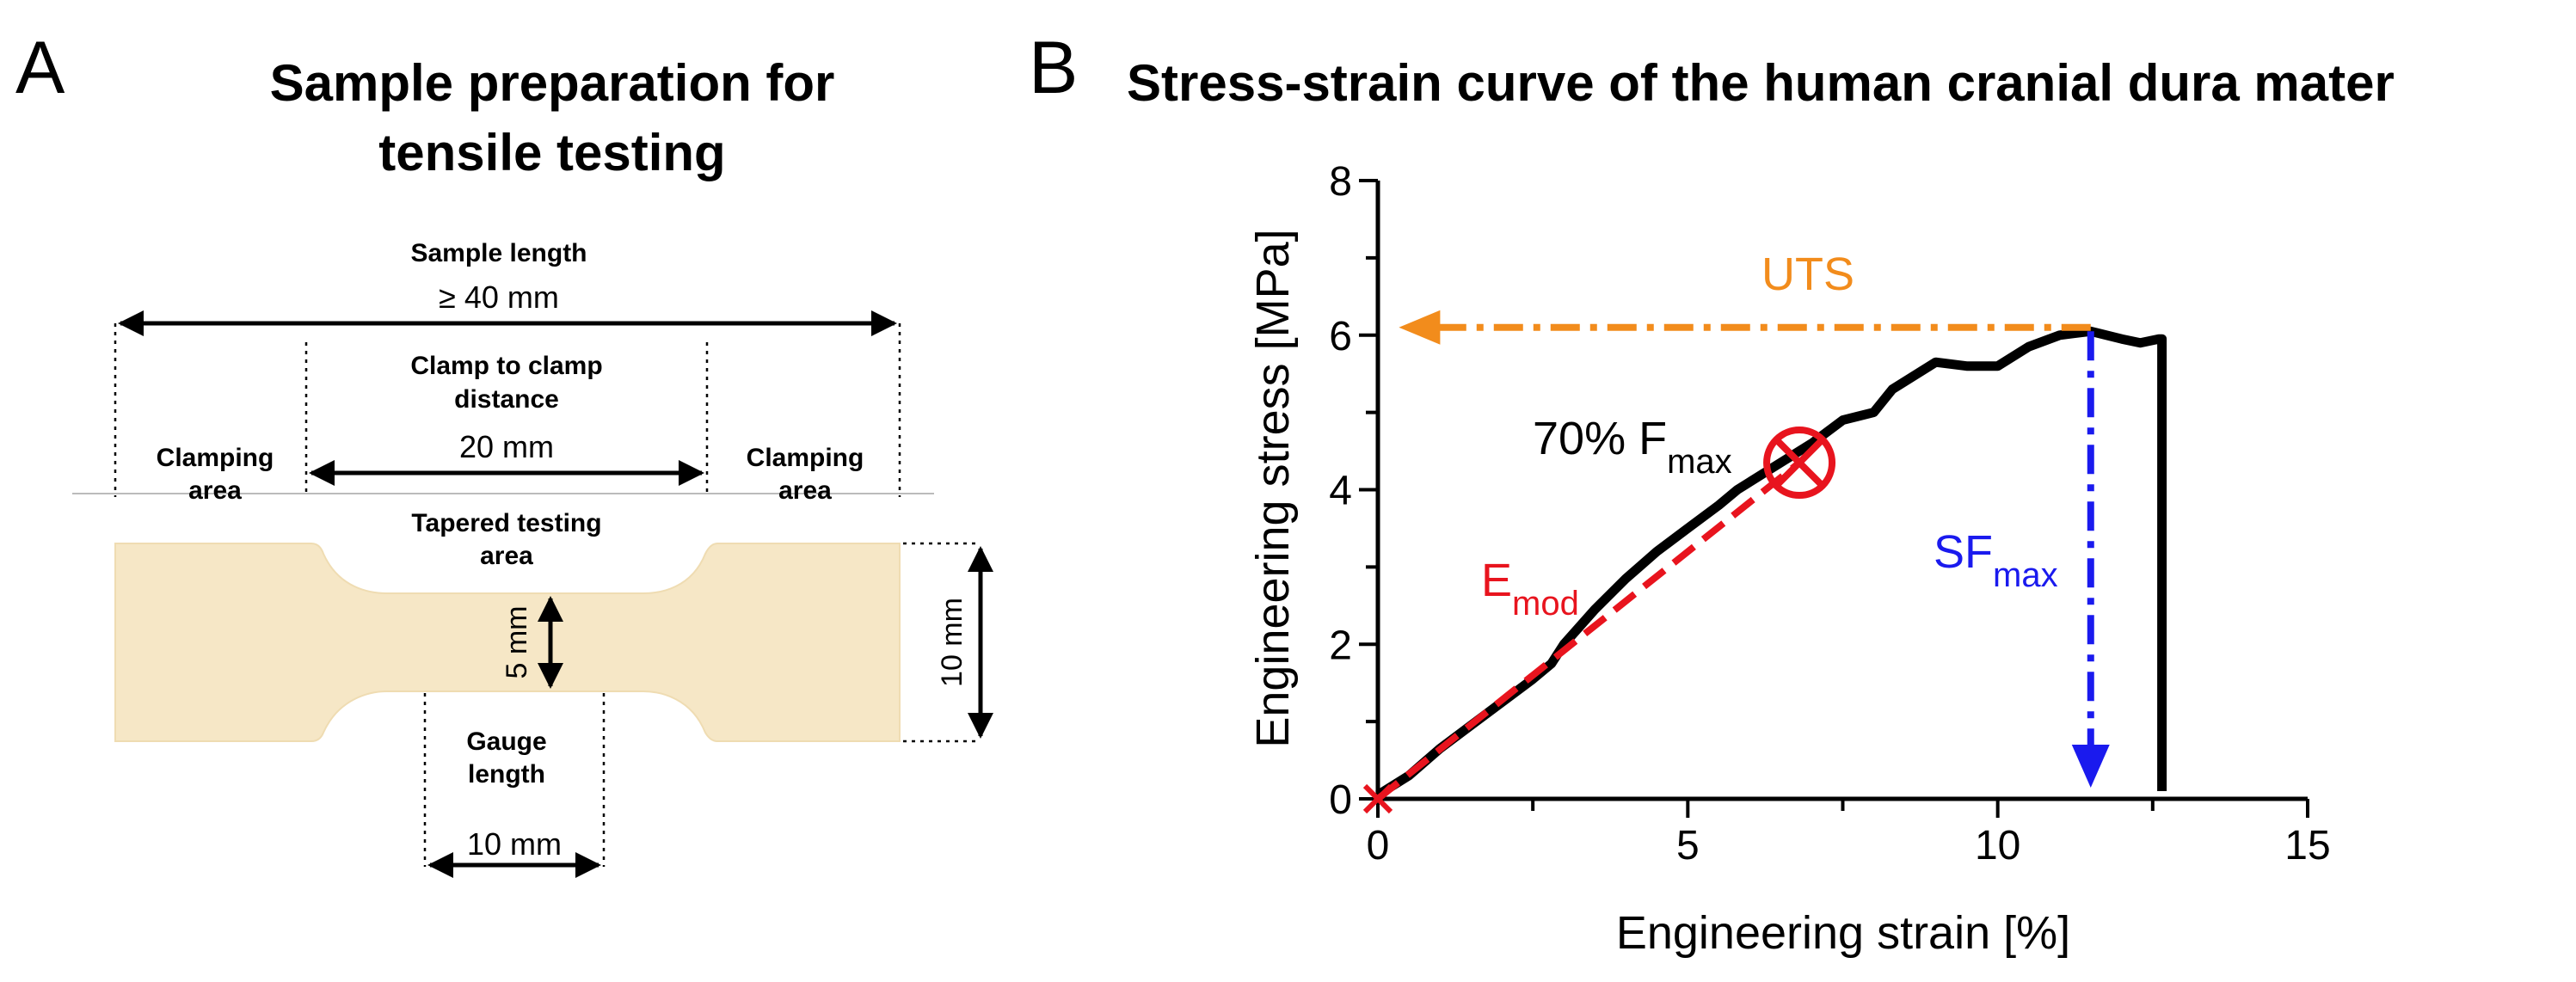 This screenshot has width=2576, height=982. I want to click on panel-a-letter: A, so click(40, 68).